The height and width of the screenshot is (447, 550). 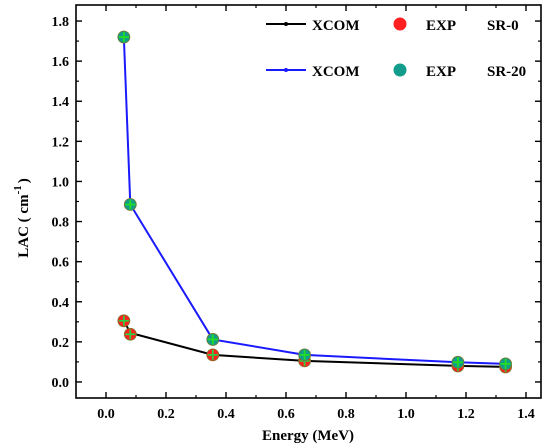 I want to click on x-axis-title: Energy (MeV), so click(x=308, y=436).